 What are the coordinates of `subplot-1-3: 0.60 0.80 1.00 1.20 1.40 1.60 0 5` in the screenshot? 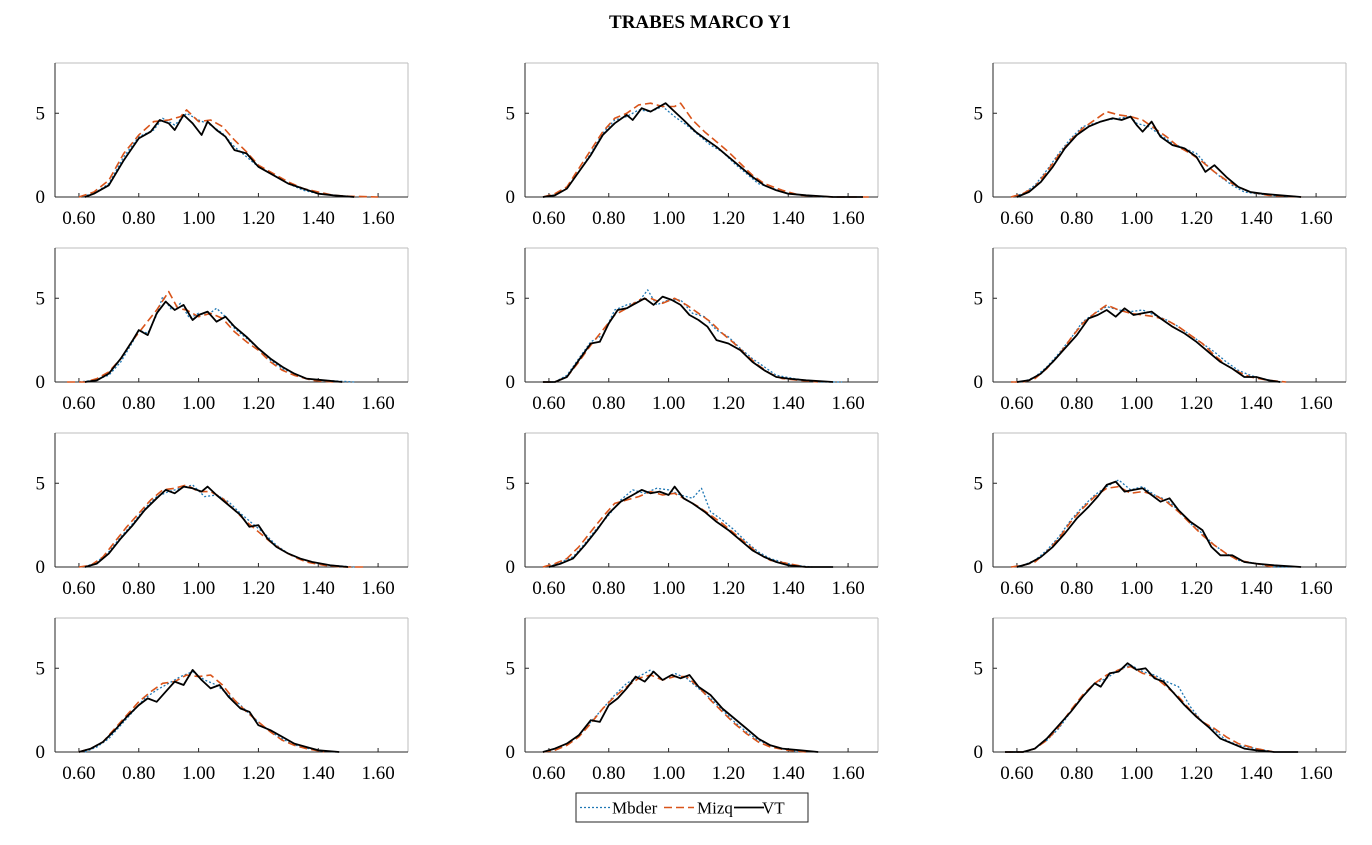 It's located at (1160, 145).